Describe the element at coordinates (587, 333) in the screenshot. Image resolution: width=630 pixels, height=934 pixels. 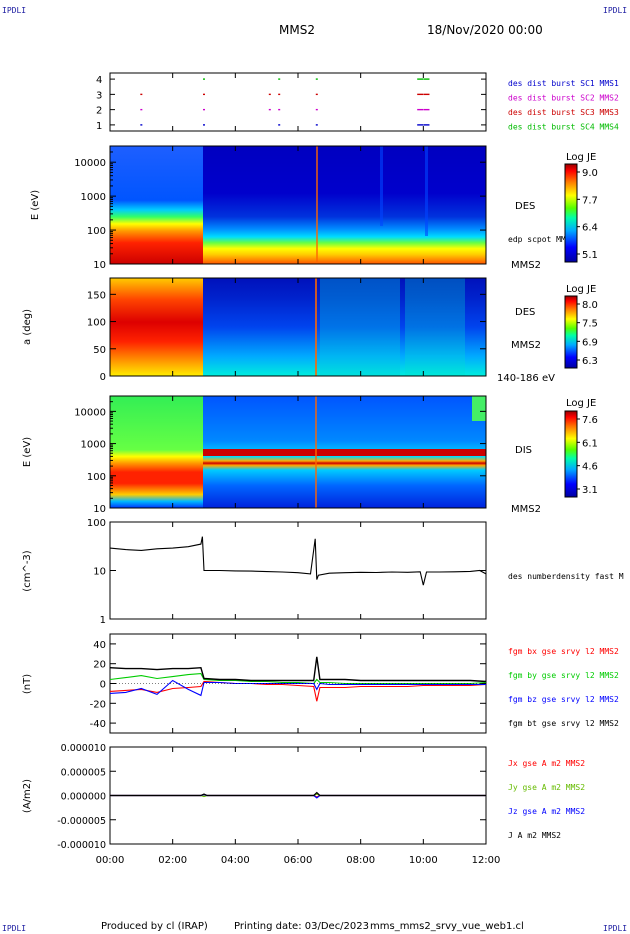
I see `des-pitch-colorbar-ticks: 8.0 7.5 6.9 6.3` at that location.